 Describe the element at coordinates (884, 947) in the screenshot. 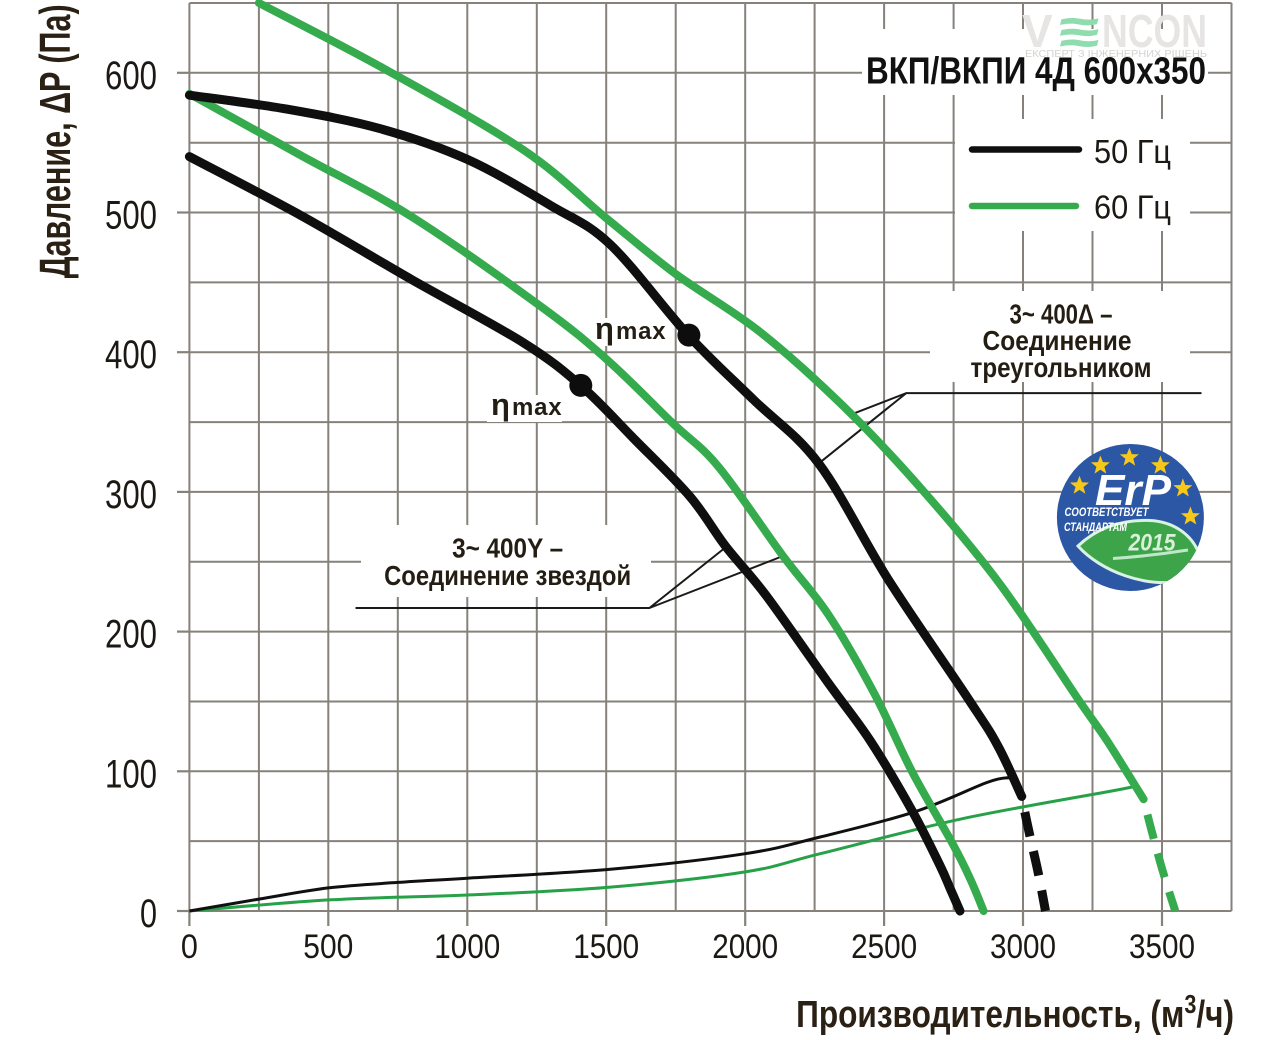

I see `svg-text: 2500` at that location.